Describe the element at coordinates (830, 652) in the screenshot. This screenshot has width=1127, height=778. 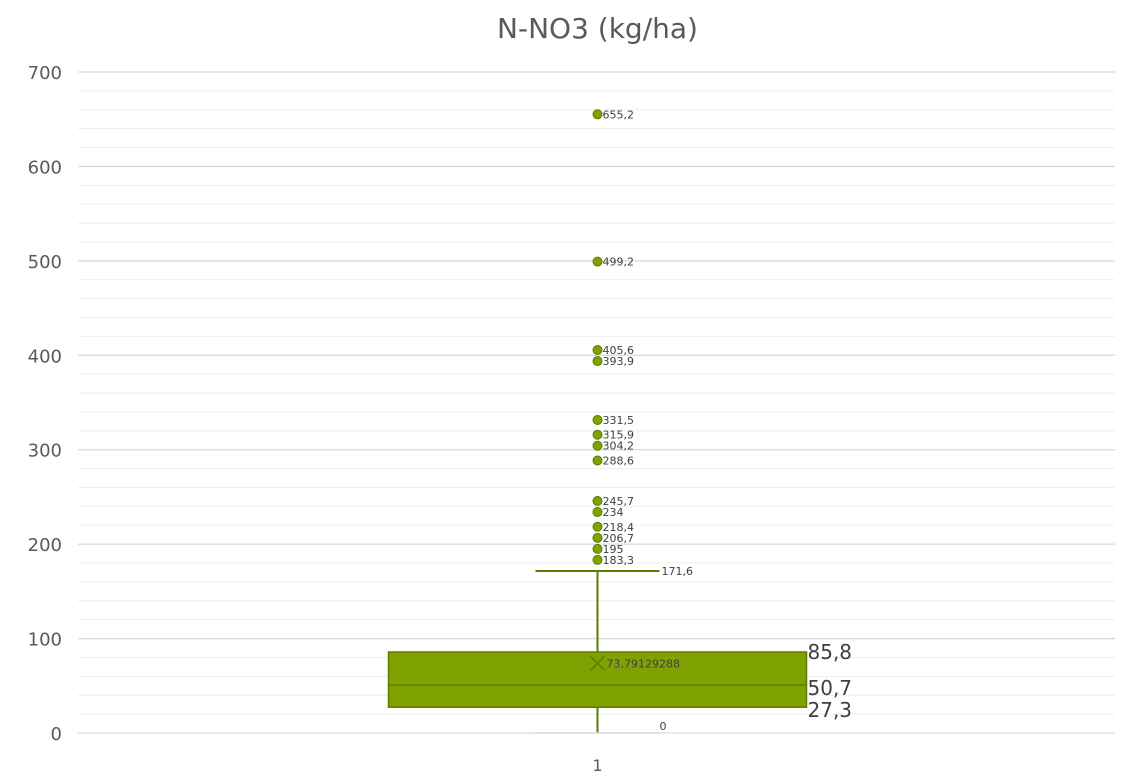
I see `q3-label: 85,8` at that location.